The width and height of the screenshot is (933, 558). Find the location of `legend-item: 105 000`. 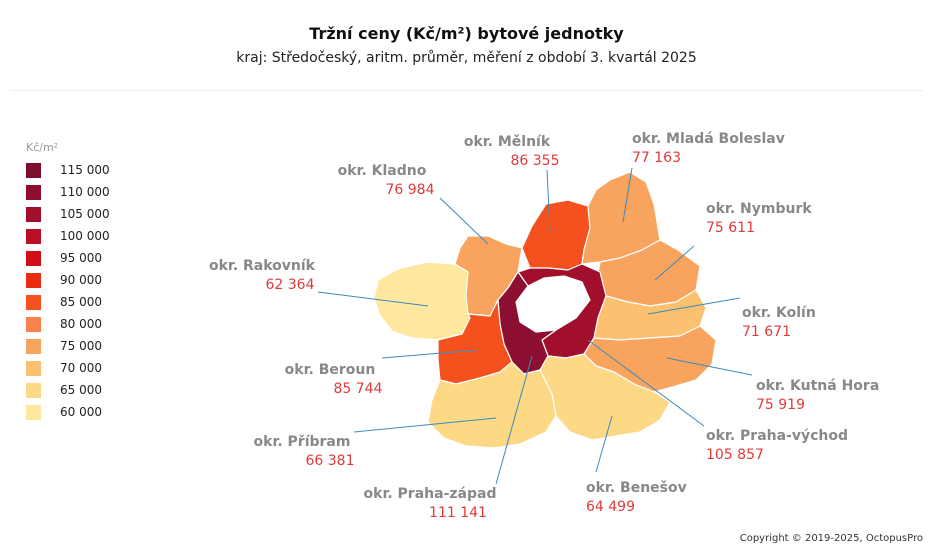

legend-item: 105 000 is located at coordinates (68, 214).